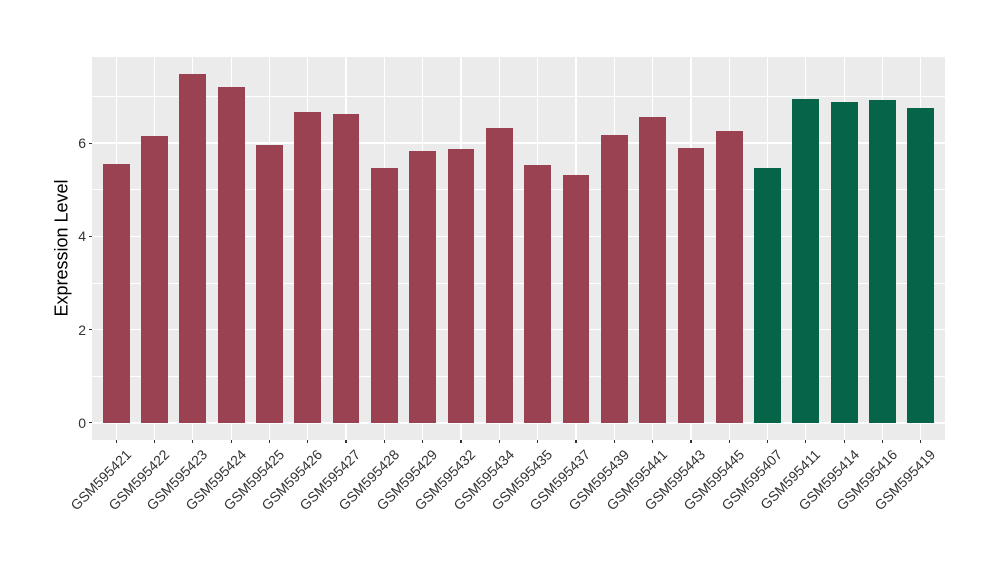  What do you see at coordinates (116, 293) in the screenshot?
I see `bar-GSM595421` at bounding box center [116, 293].